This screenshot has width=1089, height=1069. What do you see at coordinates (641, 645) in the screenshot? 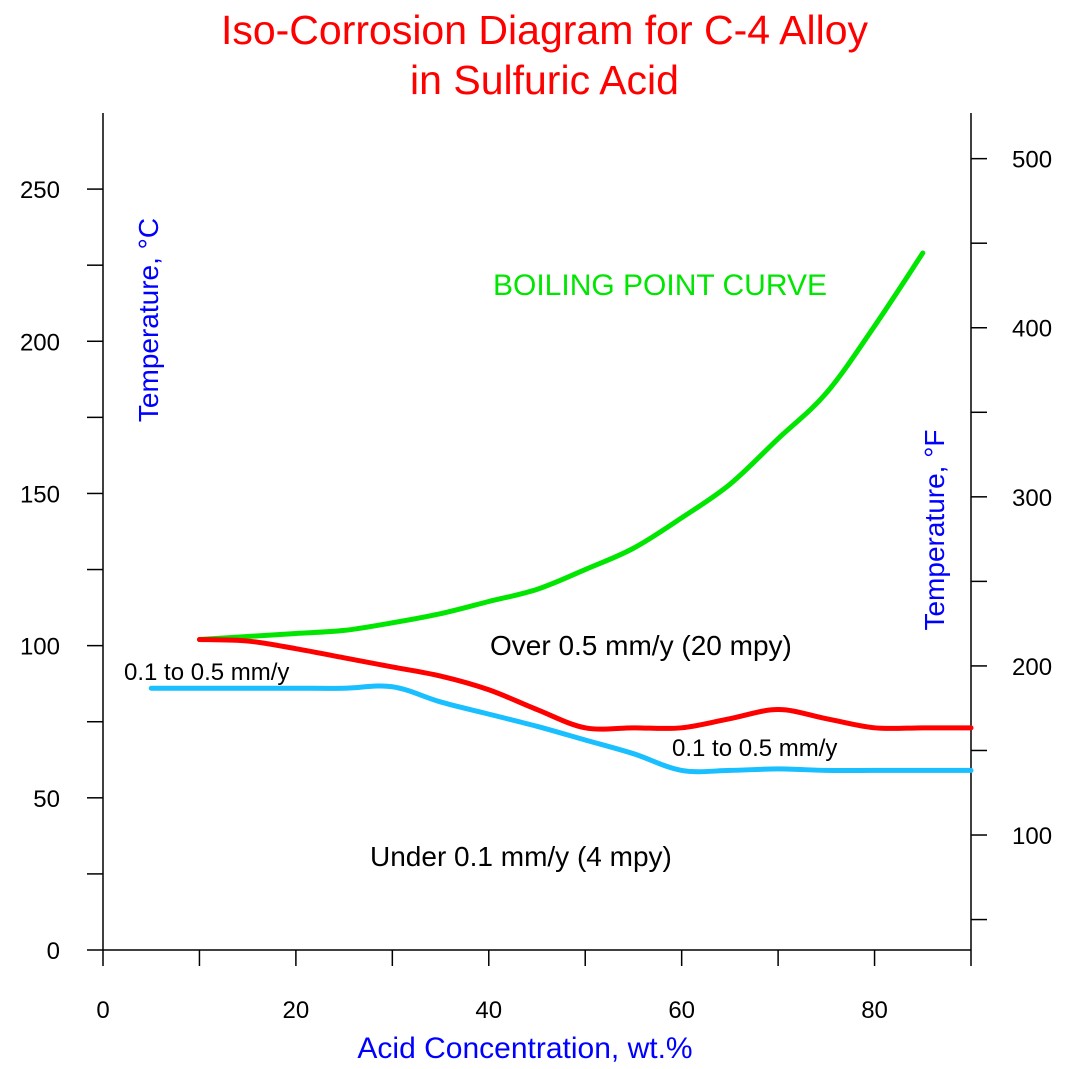
I see `annotation-over-0-5: Over 0.5 mm/y (20 mpy)` at bounding box center [641, 645].